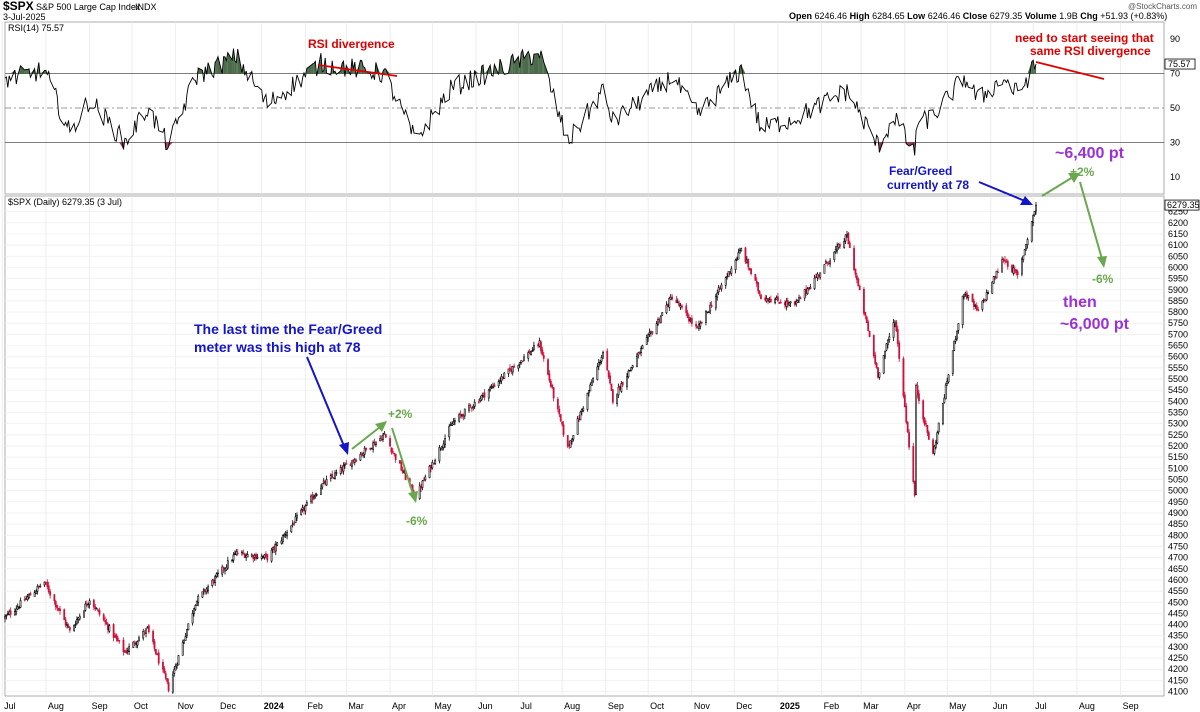 This screenshot has height=712, width=1200. What do you see at coordinates (1090, 51) in the screenshot?
I see `need-rsi-label-2: same RSI divergence` at bounding box center [1090, 51].